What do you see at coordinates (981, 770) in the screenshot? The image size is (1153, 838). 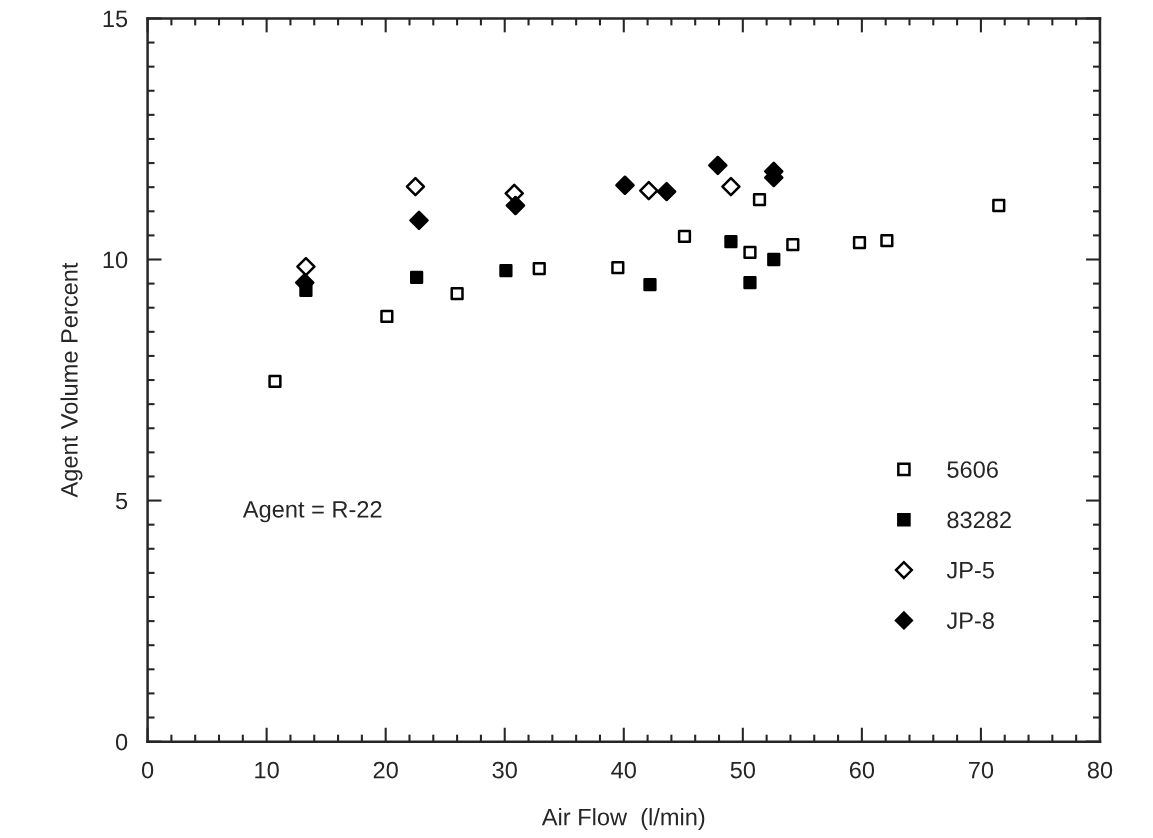 I see `x-tick-label: 70` at bounding box center [981, 770].